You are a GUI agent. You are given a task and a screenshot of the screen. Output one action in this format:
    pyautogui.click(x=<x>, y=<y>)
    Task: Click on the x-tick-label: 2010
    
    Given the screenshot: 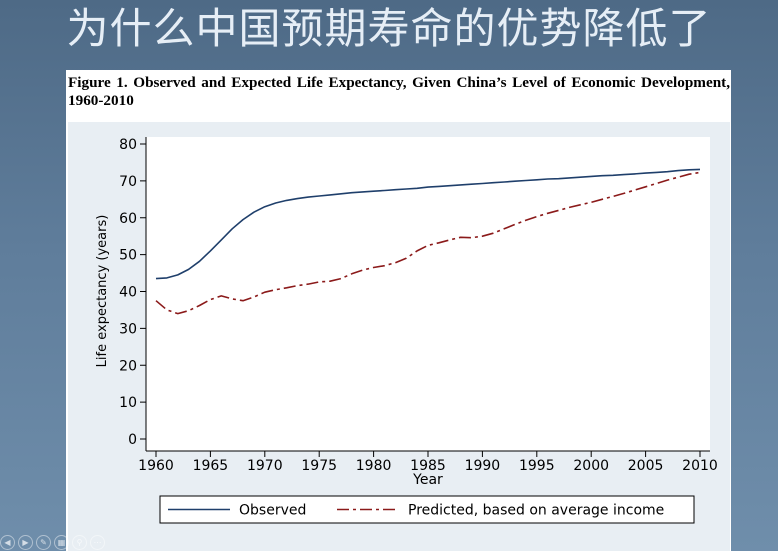 What is the action you would take?
    pyautogui.click(x=700, y=466)
    